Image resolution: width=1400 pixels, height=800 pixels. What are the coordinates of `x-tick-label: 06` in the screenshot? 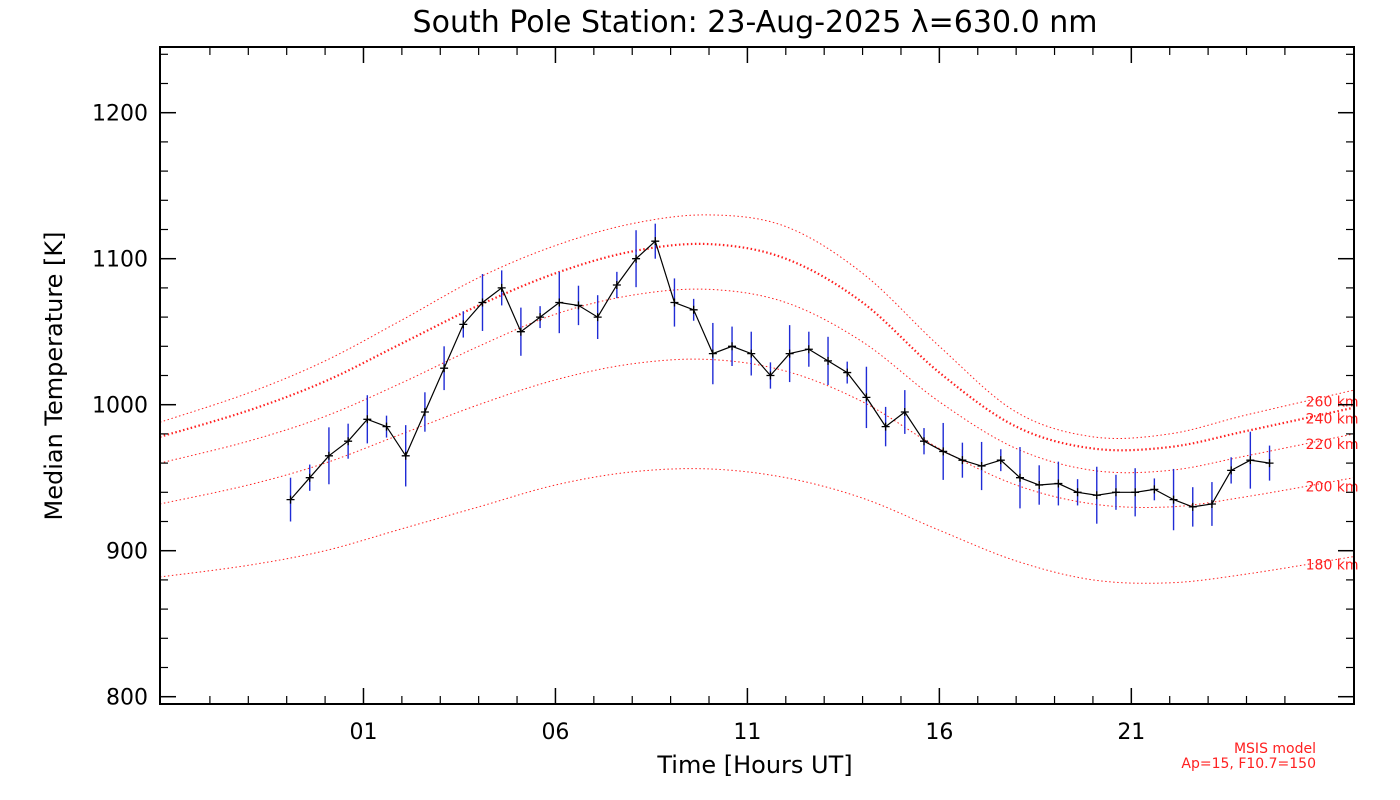 It's located at (555, 732).